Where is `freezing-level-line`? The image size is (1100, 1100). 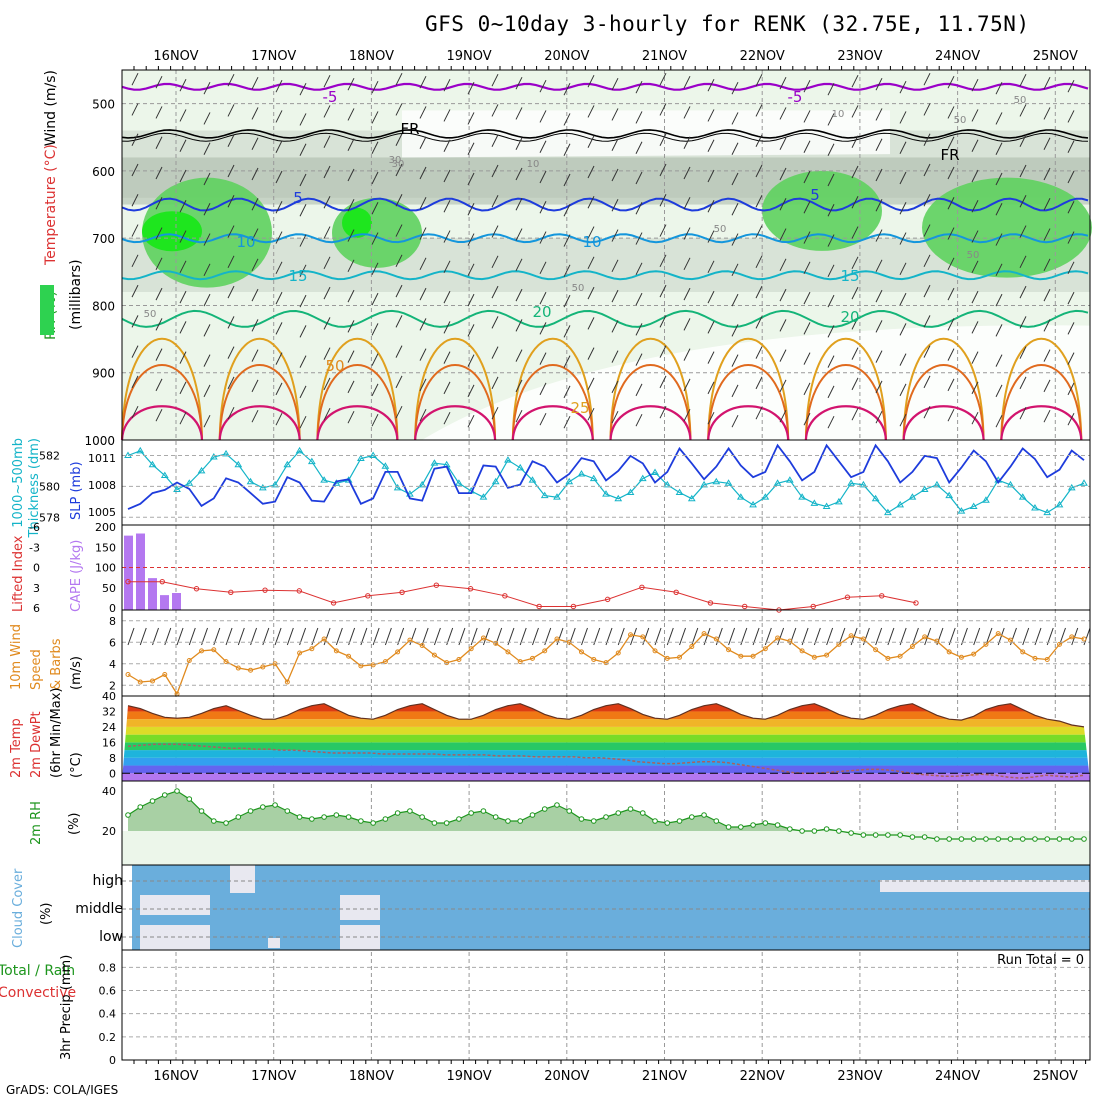
freezing-level-line is located at coordinates (605, 134).